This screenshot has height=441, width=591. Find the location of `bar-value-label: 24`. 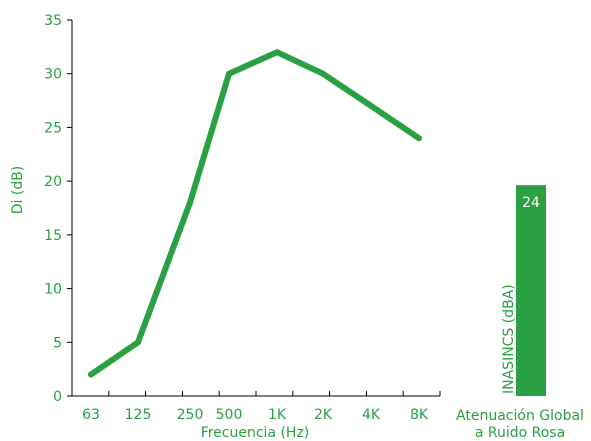

bar-value-label: 24 is located at coordinates (531, 203).